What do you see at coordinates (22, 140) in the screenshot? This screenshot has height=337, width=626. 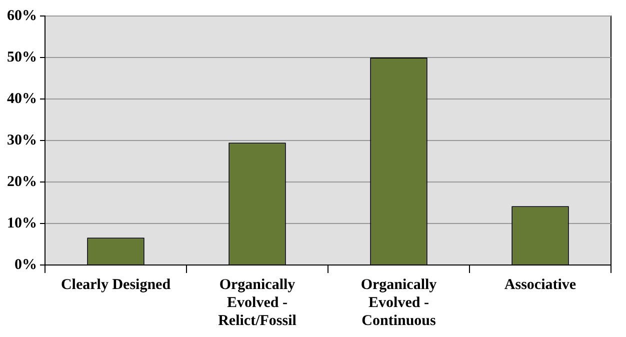 I see `y-tick-label: 30%` at bounding box center [22, 140].